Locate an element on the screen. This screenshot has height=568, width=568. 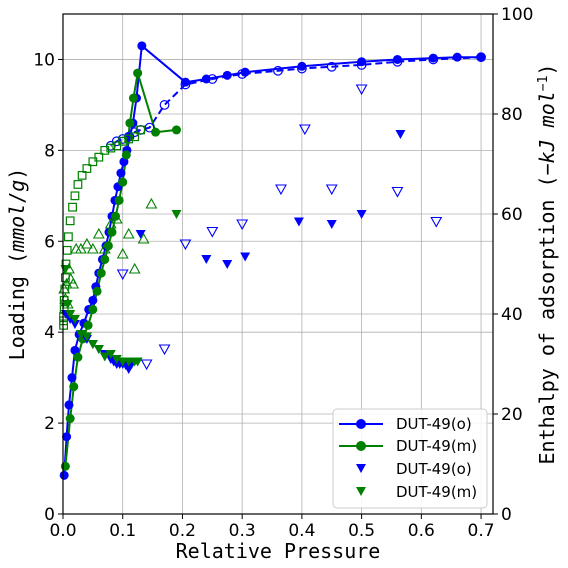
y-right-tick-label: 60 is located at coordinates (512, 215).